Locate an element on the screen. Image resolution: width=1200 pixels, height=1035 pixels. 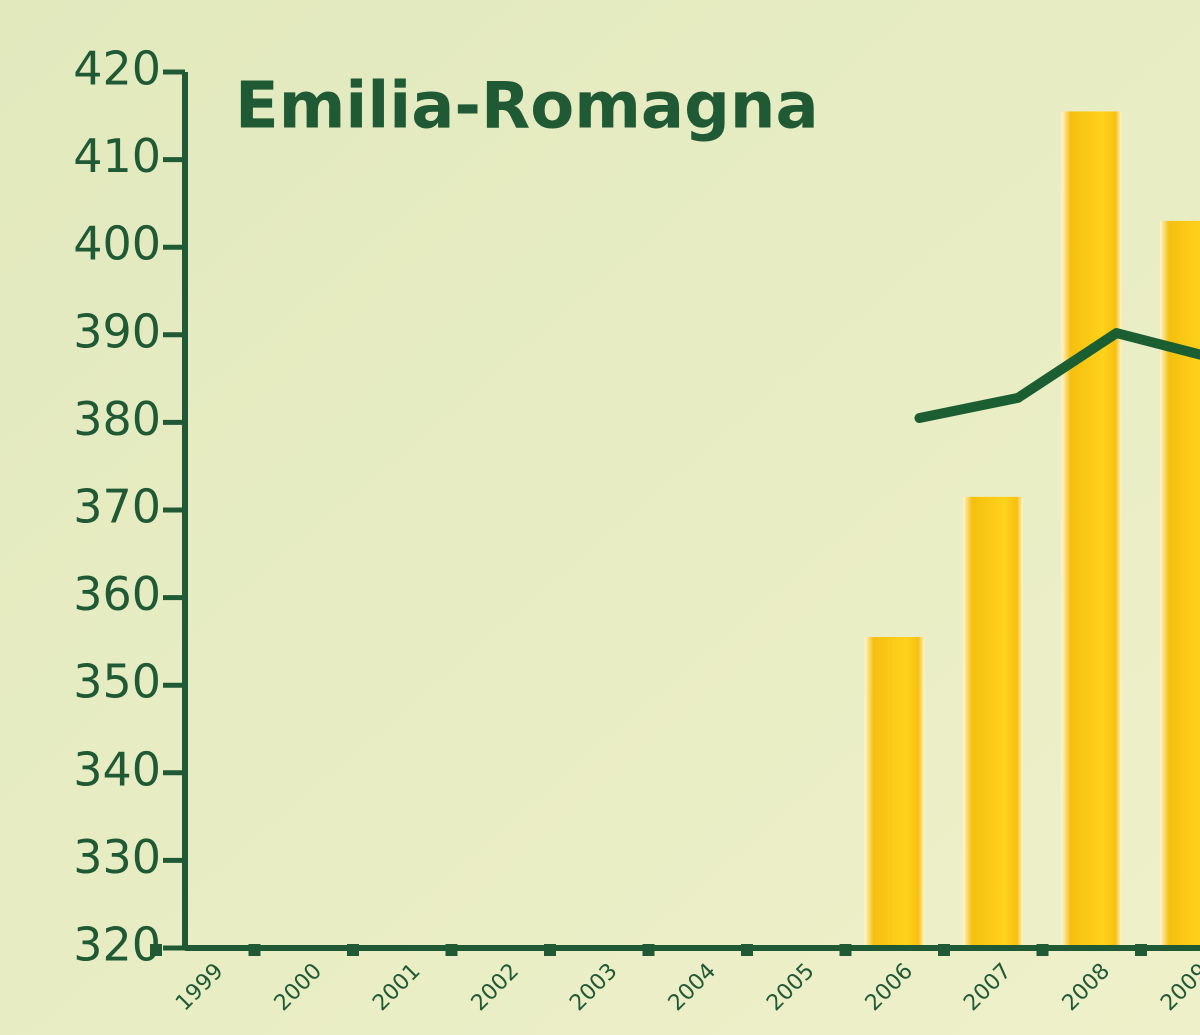
y-tick-label: 330 is located at coordinates (117, 857).